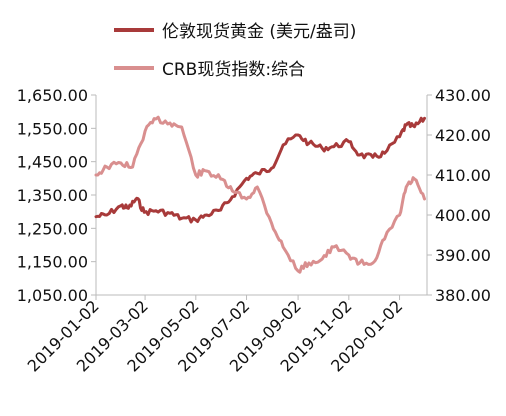 This screenshot has width=506, height=416. What do you see at coordinates (463, 215) in the screenshot?
I see `right-tick-label: 400.00` at bounding box center [463, 215].